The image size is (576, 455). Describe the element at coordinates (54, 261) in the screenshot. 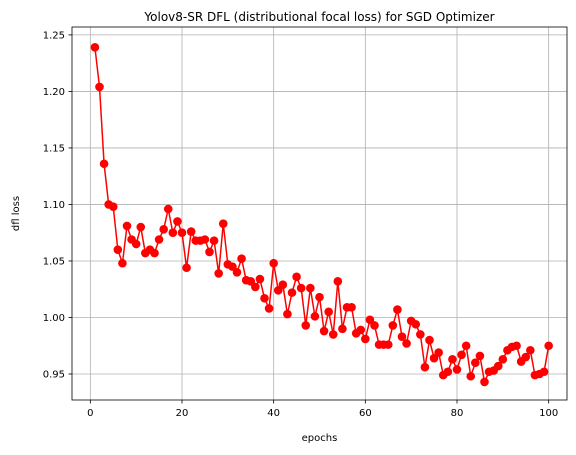

I see `y-tick-label: 1.05` at that location.